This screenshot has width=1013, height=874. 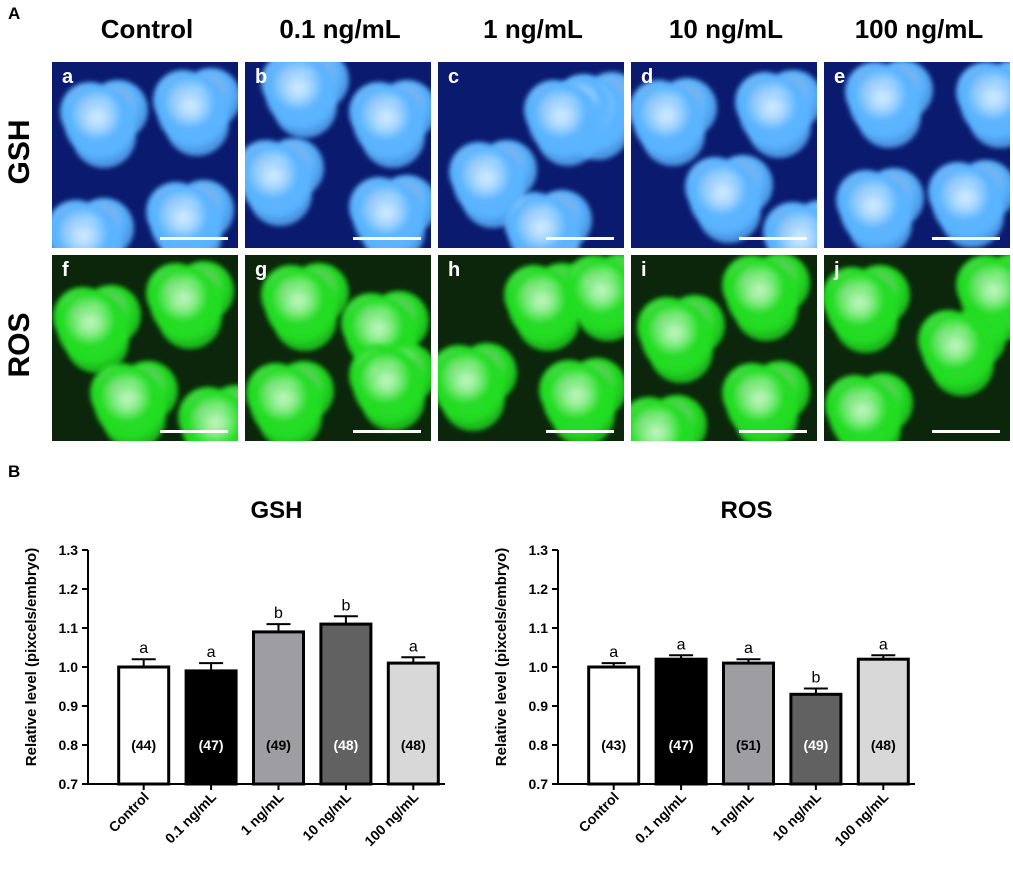 I want to click on sample-size-label: (44), so click(x=143, y=745).